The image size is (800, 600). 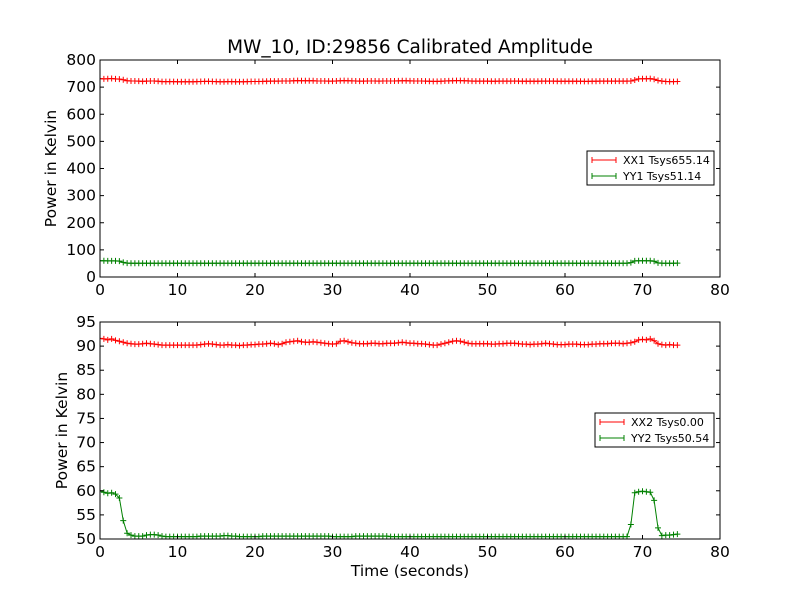 I want to click on y-tick-label: 80, so click(x=86, y=394).